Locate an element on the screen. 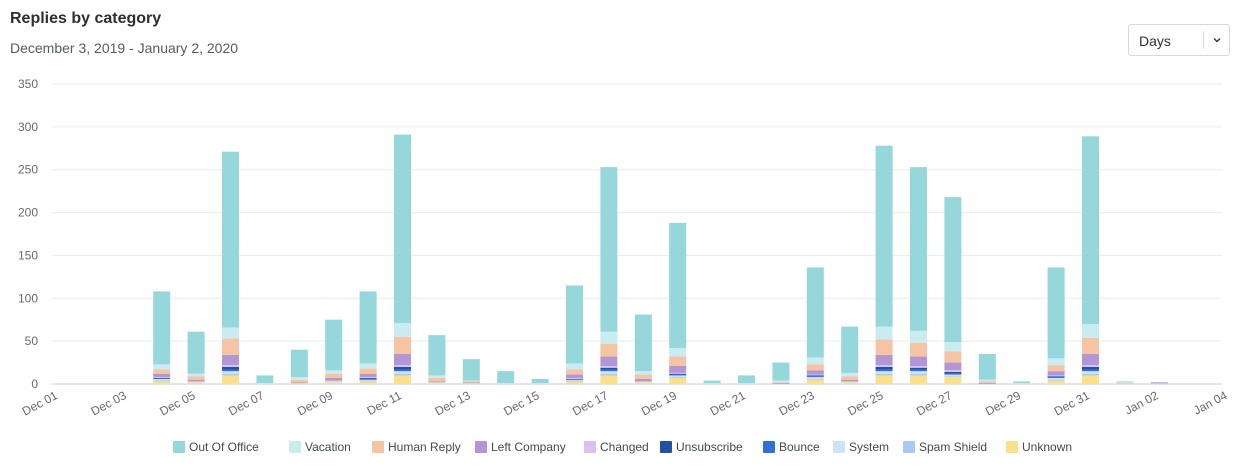  x-tick-label: Dec 27 is located at coordinates (934, 403).